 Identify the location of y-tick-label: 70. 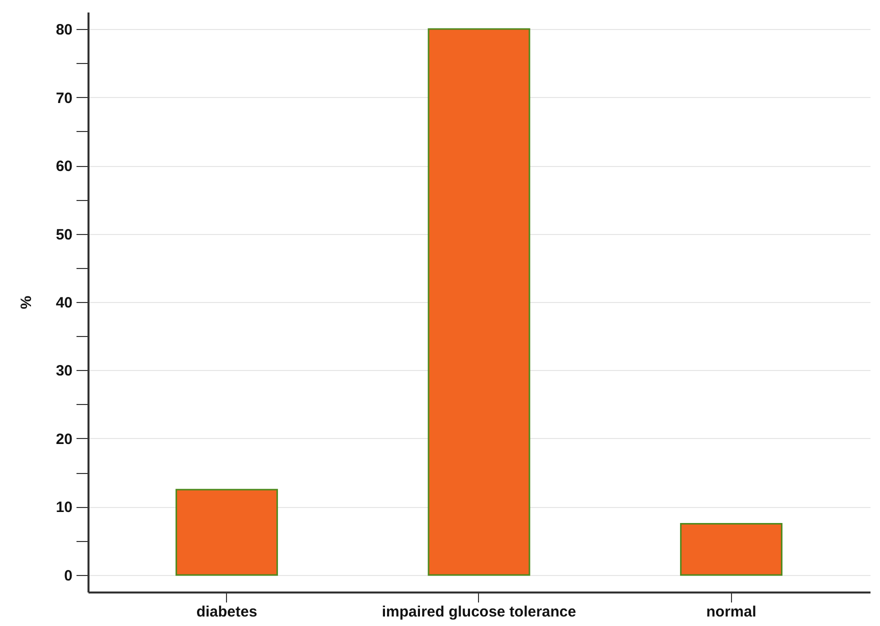
(64, 98).